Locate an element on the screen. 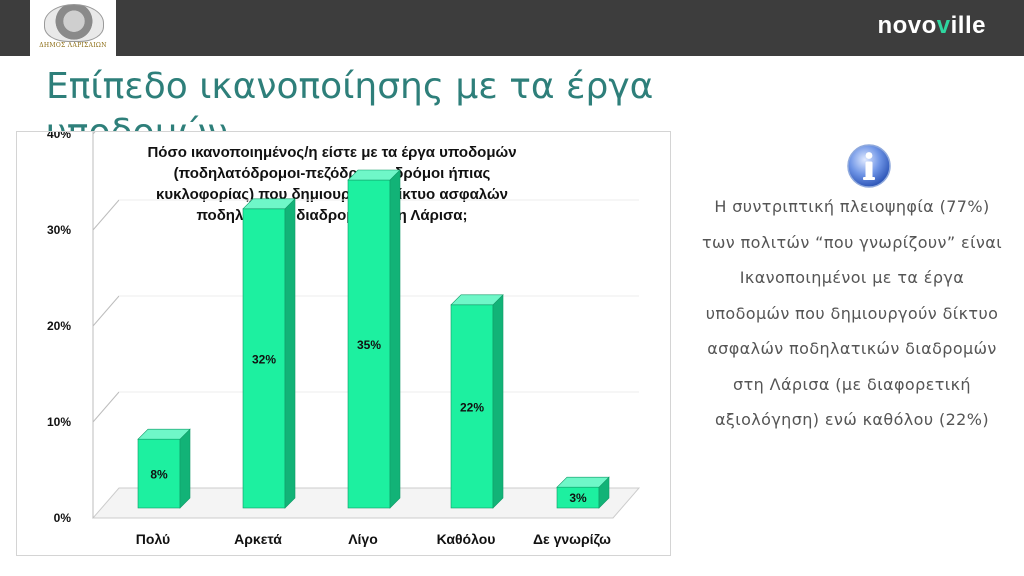 This screenshot has height=576, width=1024. data-label: 22% is located at coordinates (472, 407).